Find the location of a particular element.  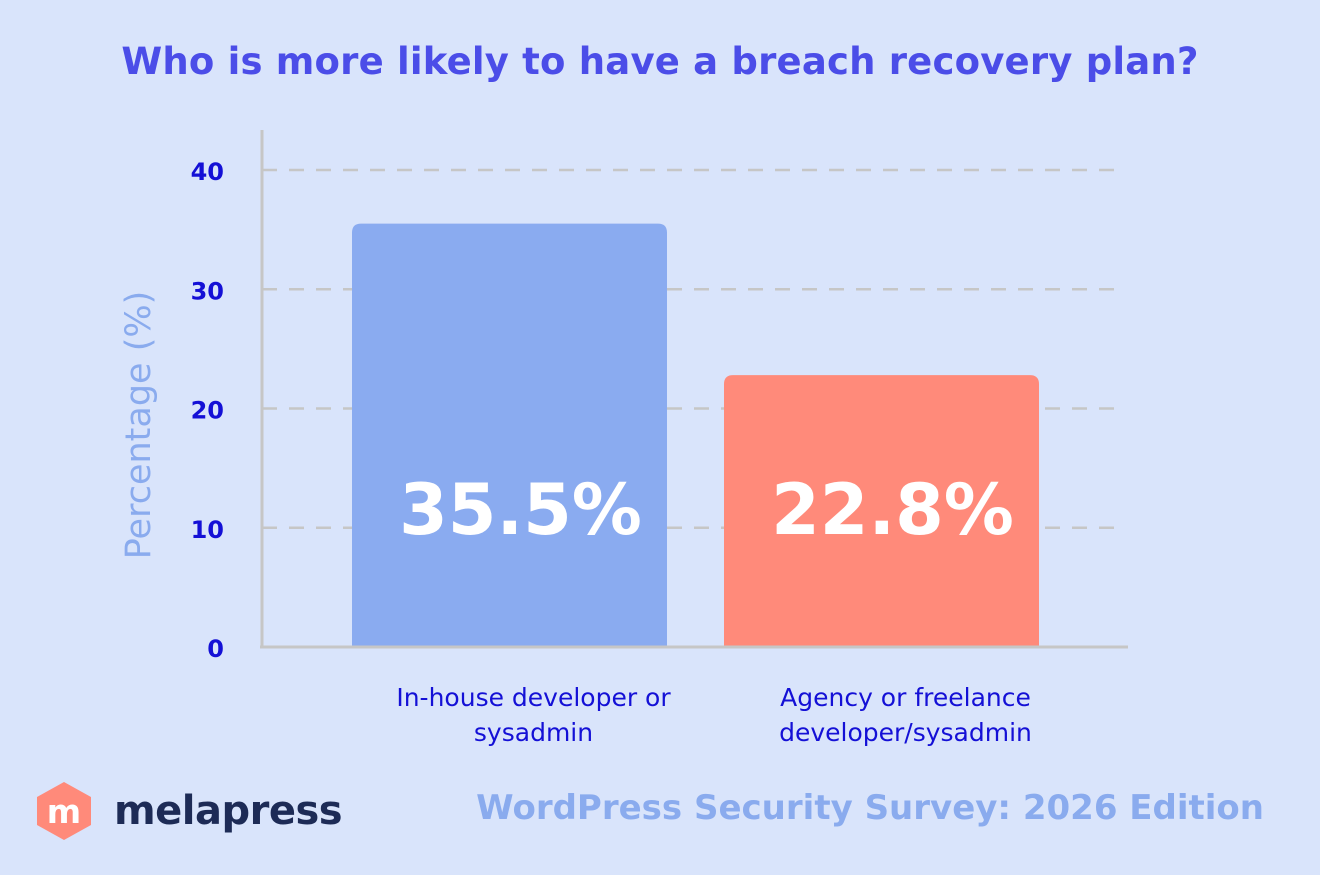

survey-edition: WordPress Security Survey: 2026 Edition is located at coordinates (870, 808).